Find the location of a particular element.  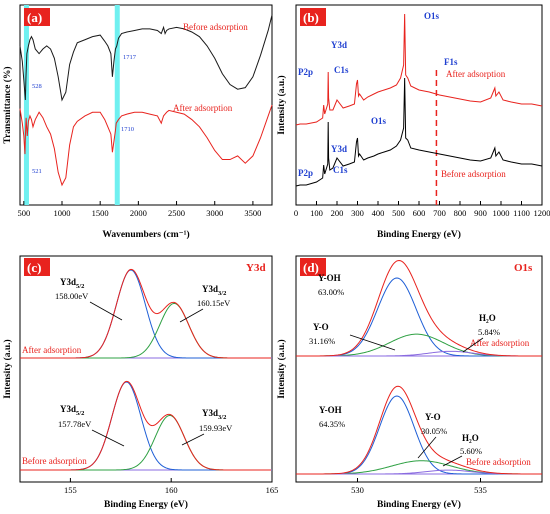

b-xtick-label: 600 is located at coordinates (419, 213).